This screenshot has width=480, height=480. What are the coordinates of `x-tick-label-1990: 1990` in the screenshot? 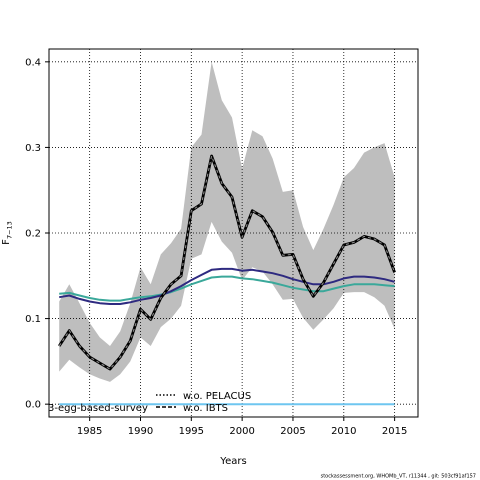 It's located at (140, 431).